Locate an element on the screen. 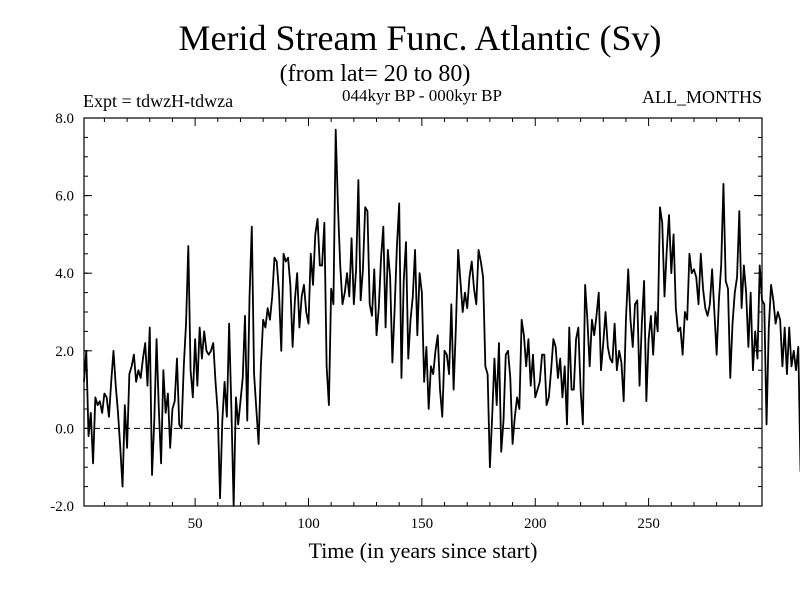  months-label: ALL_MONTHS is located at coordinates (702, 97).